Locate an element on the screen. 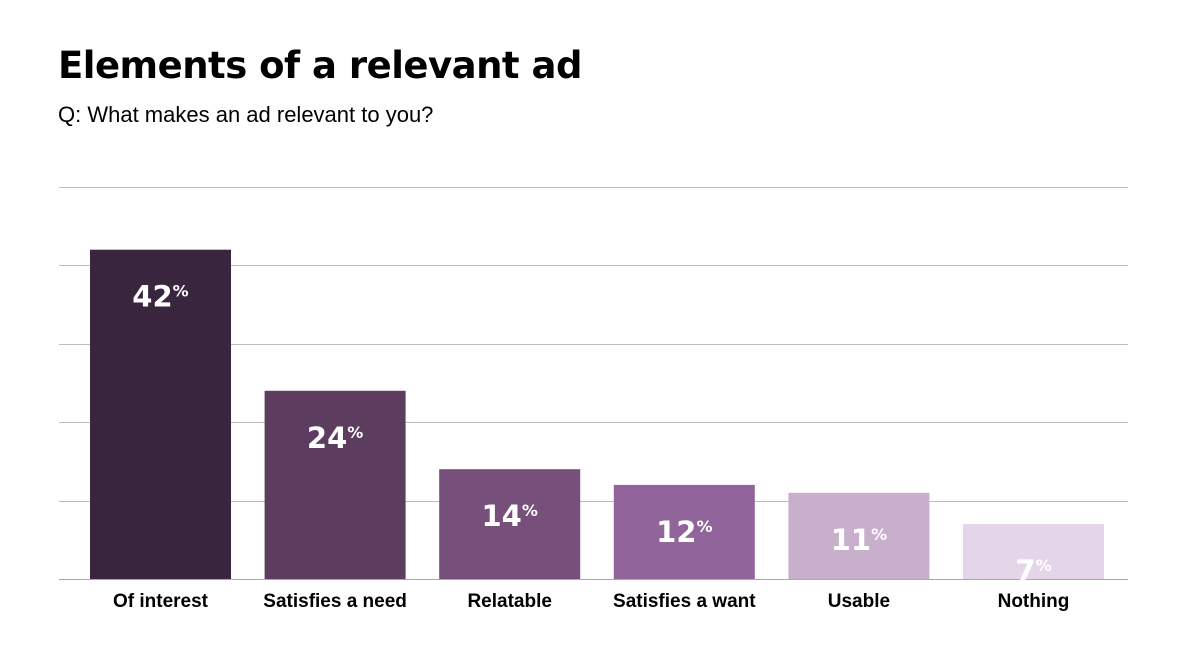  data-label: 7% is located at coordinates (1033, 571).